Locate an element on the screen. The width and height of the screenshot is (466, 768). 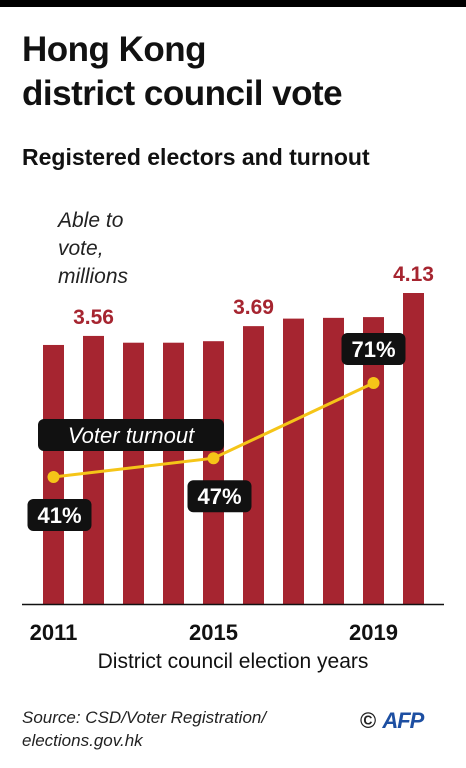
bar-data-label: 3.69 is located at coordinates (253, 307).